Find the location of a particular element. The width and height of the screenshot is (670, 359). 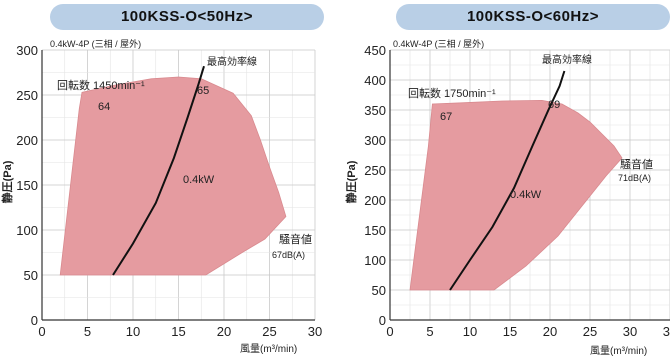

speed-annotation: 回転数 1750min⁻¹ is located at coordinates (452, 93).